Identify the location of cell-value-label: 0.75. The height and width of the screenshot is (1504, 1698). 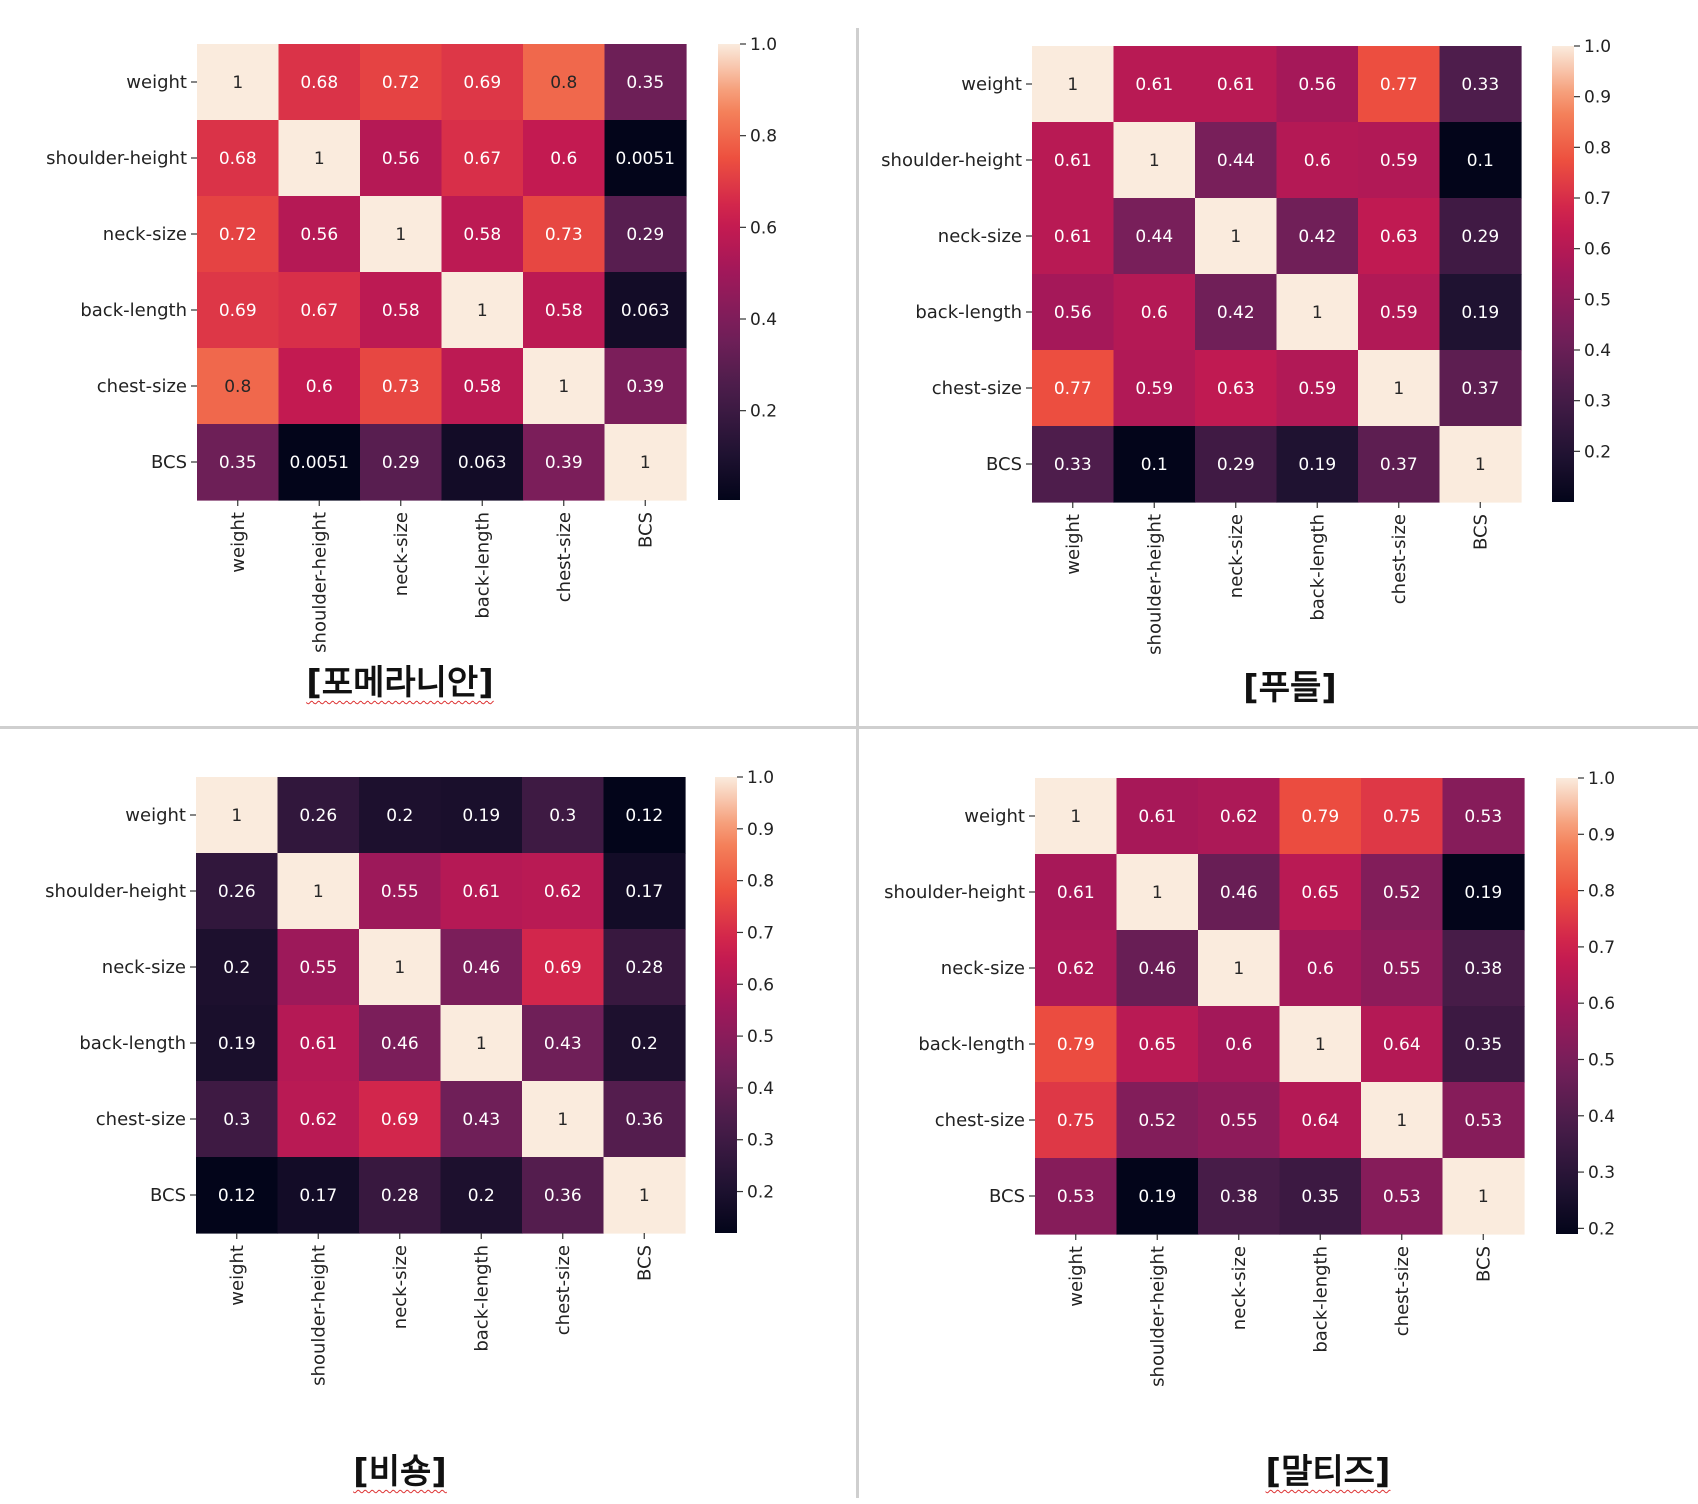
(1076, 1121).